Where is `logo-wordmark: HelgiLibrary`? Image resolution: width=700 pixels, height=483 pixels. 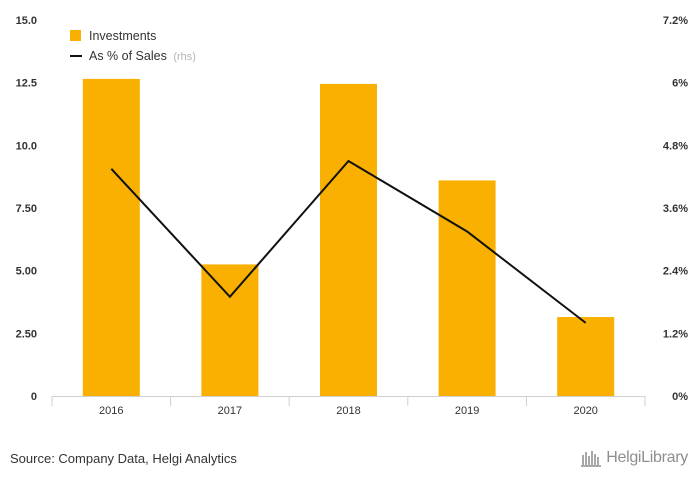
logo-wordmark: HelgiLibrary is located at coordinates (647, 457).